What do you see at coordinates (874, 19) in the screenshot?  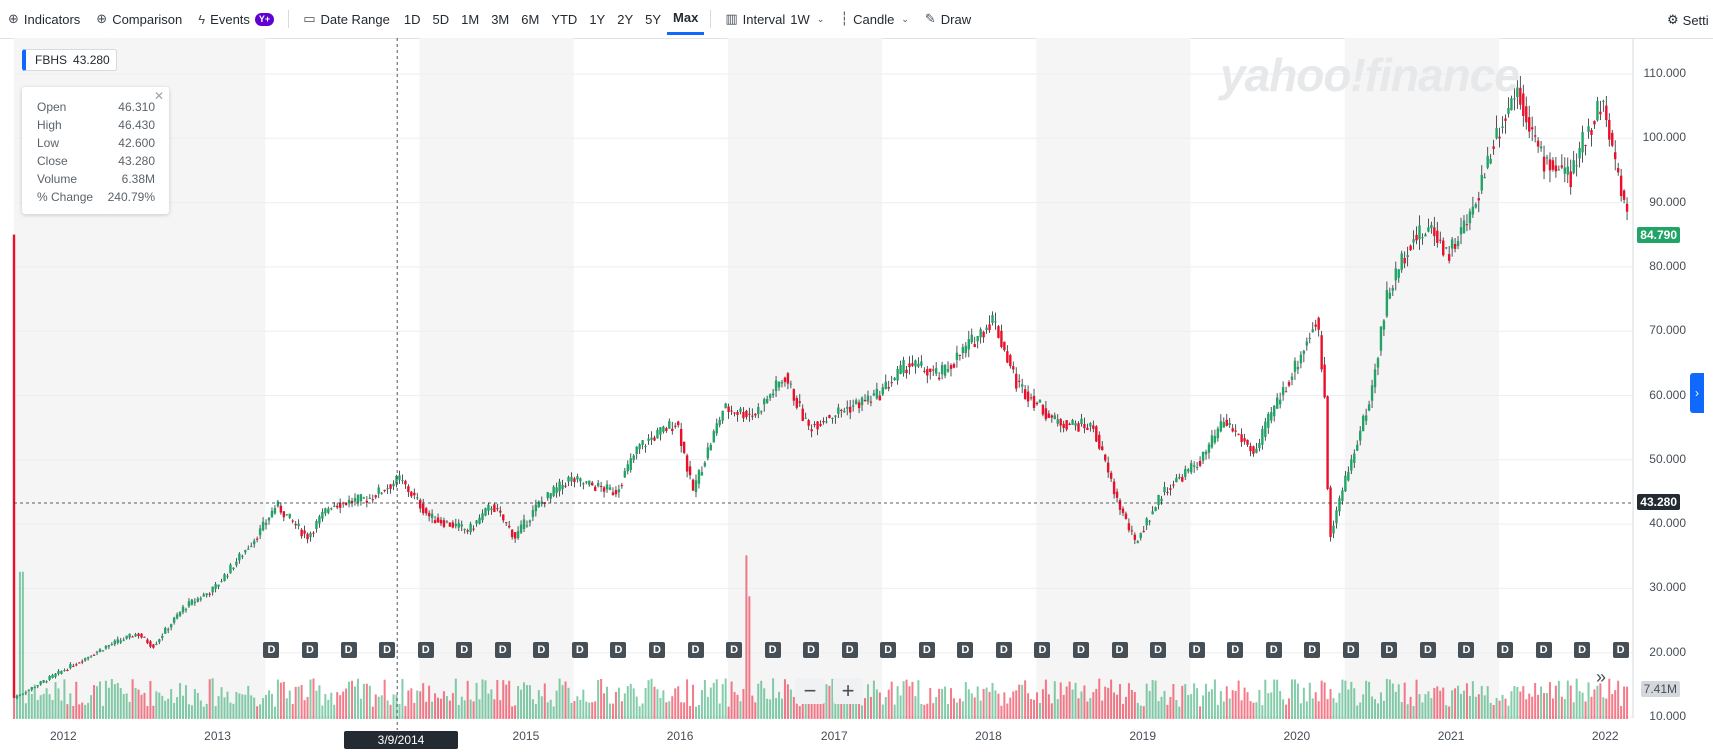 I see `chart-type-button: ┆ Candle ⌄` at bounding box center [874, 19].